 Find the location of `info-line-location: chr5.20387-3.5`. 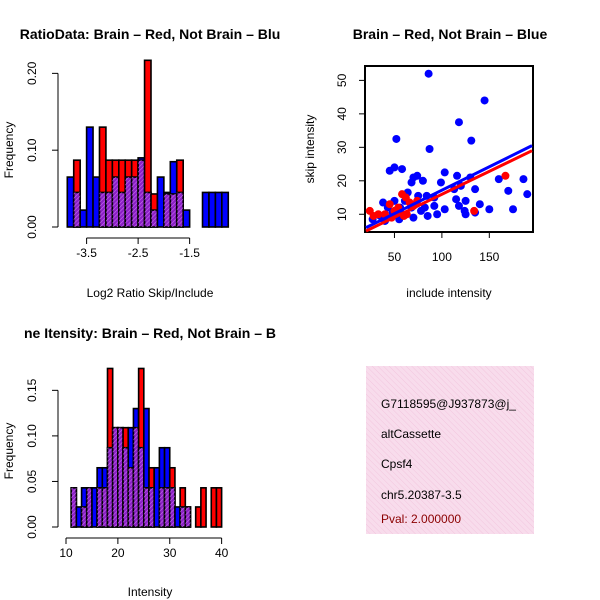

info-line-location: chr5.20387-3.5 is located at coordinates (421, 495).